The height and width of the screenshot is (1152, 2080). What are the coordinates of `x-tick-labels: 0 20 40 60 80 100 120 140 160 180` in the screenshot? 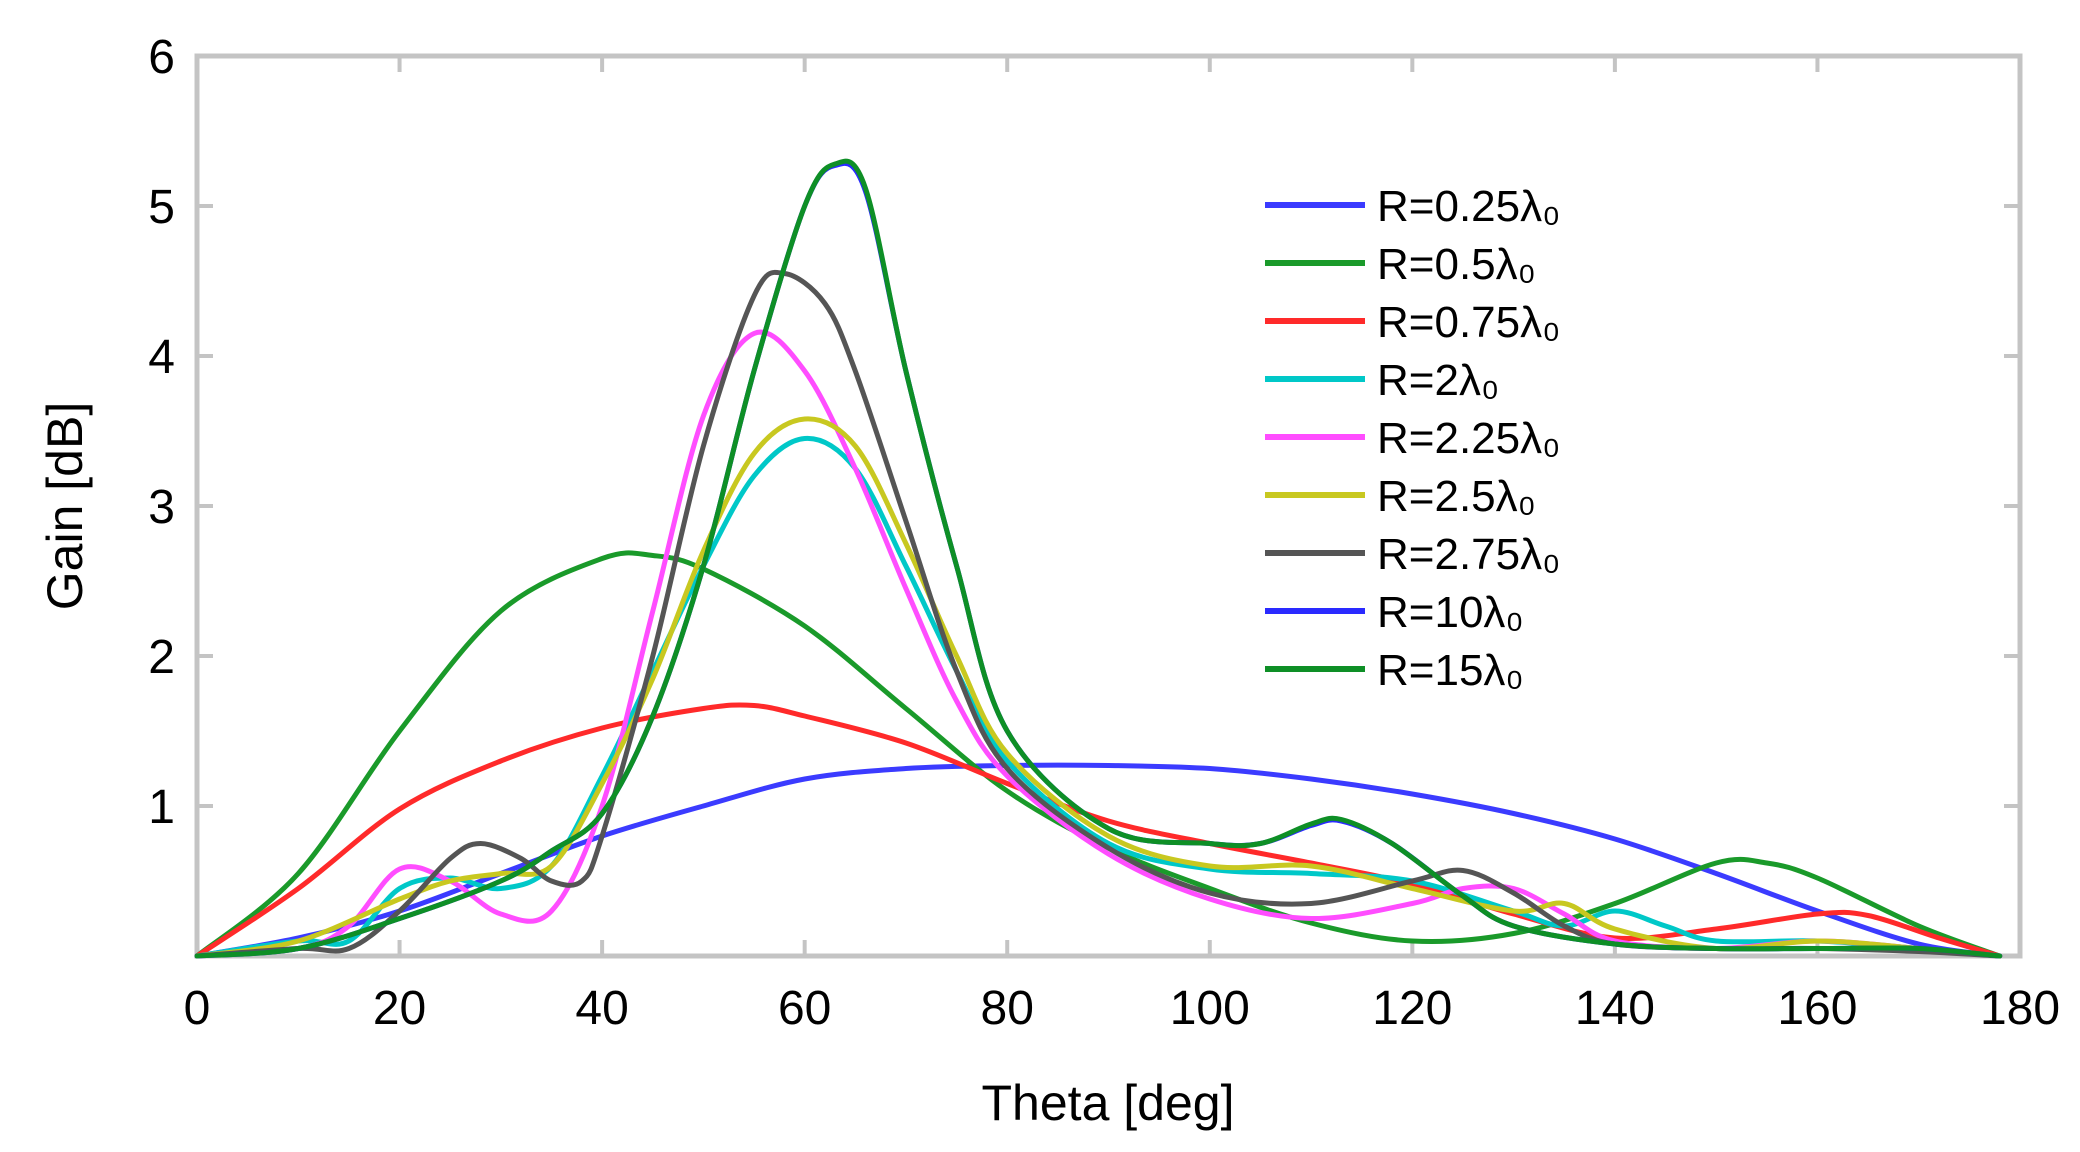 It's located at (1122, 1008).